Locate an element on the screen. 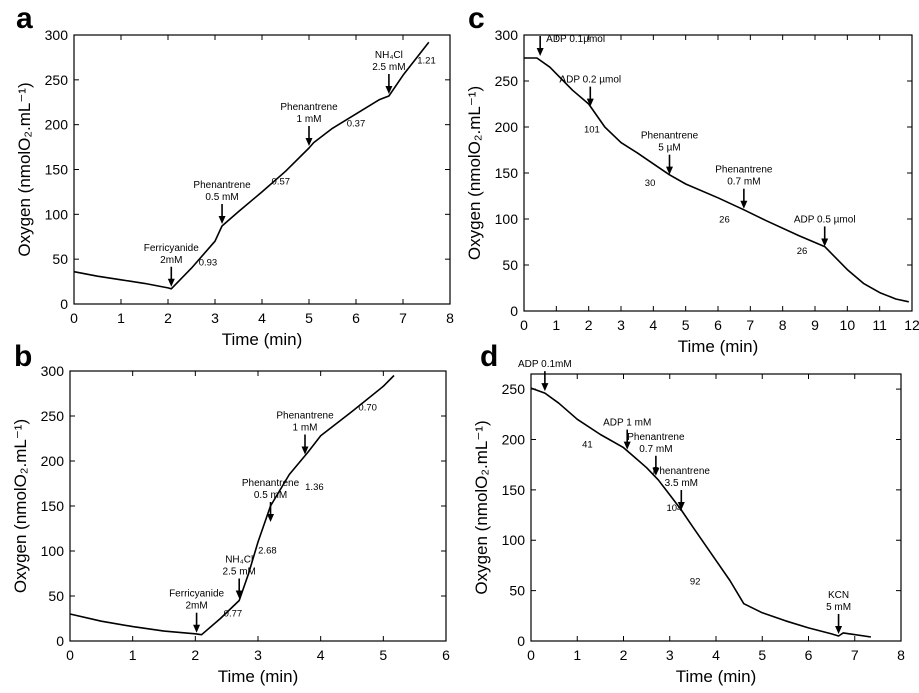  rate-label: 92 is located at coordinates (695, 582).